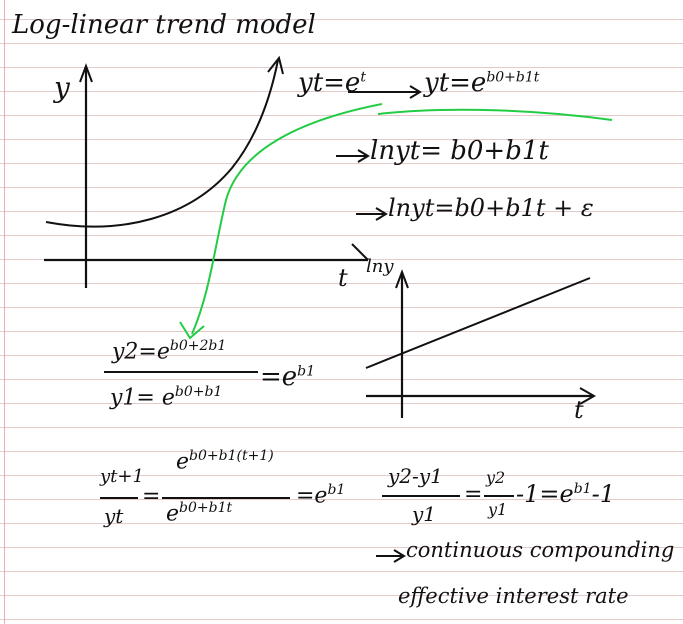 Image resolution: width=683 pixels, height=624 pixels. I want to click on ratio2-denominator2: eb0+b1t, so click(199, 513).